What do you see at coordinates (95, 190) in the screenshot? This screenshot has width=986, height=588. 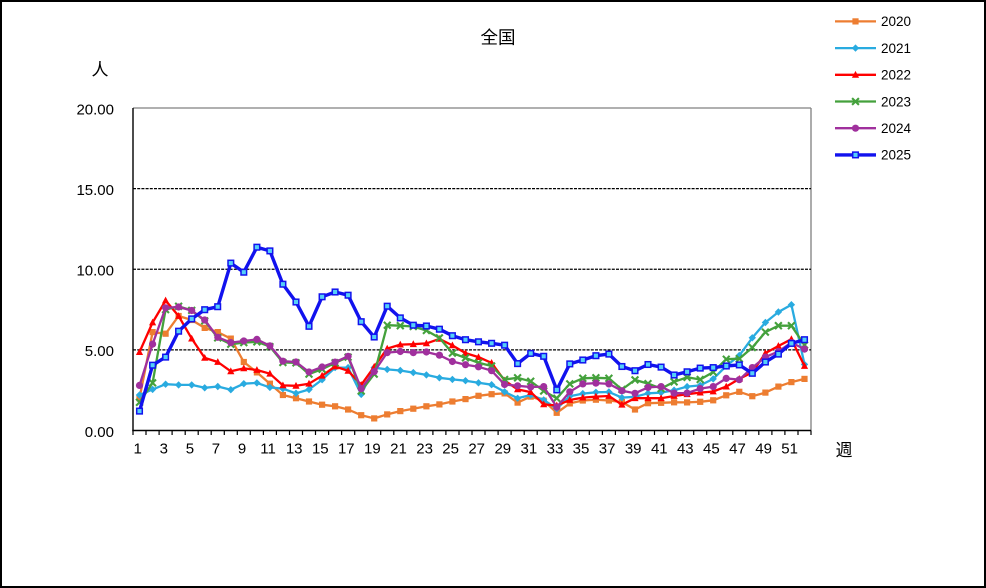 I see `svg-text: 15.00` at bounding box center [95, 190].